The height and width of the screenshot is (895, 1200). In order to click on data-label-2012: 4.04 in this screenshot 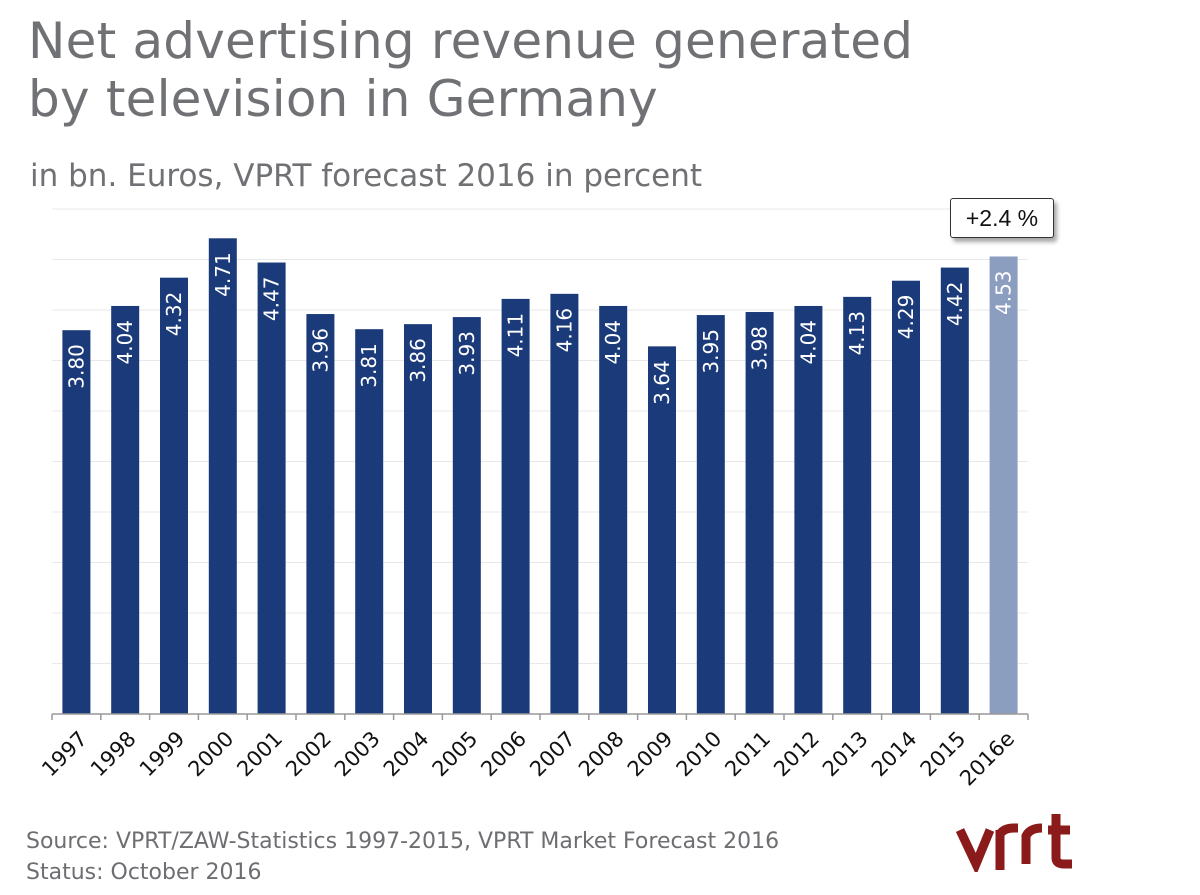, I will do `click(808, 342)`.